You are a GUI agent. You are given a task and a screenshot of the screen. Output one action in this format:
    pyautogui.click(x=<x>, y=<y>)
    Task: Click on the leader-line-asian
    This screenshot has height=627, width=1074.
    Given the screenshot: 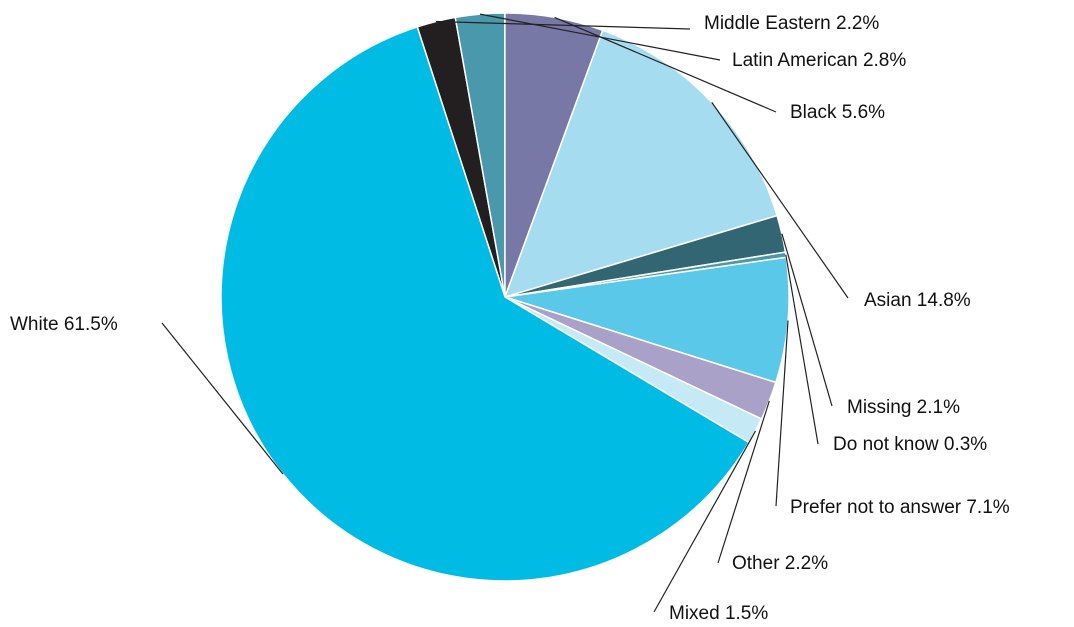 What is the action you would take?
    pyautogui.click(x=780, y=200)
    